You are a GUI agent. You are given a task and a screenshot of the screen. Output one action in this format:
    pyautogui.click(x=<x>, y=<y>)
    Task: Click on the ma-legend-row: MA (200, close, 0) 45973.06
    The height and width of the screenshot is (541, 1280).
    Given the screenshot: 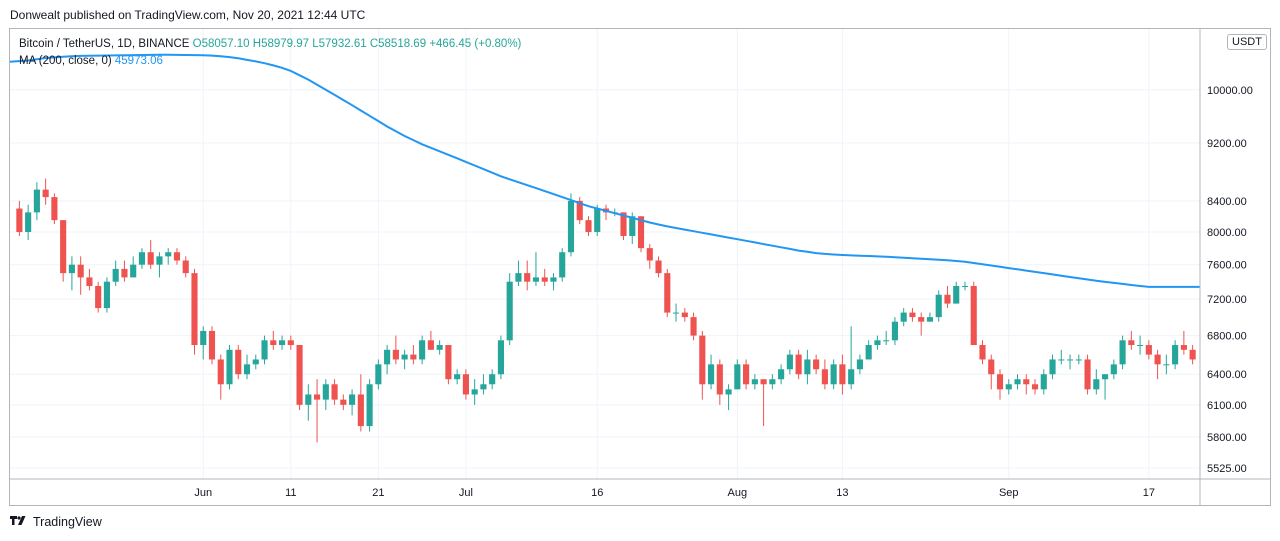 What is the action you would take?
    pyautogui.click(x=270, y=61)
    